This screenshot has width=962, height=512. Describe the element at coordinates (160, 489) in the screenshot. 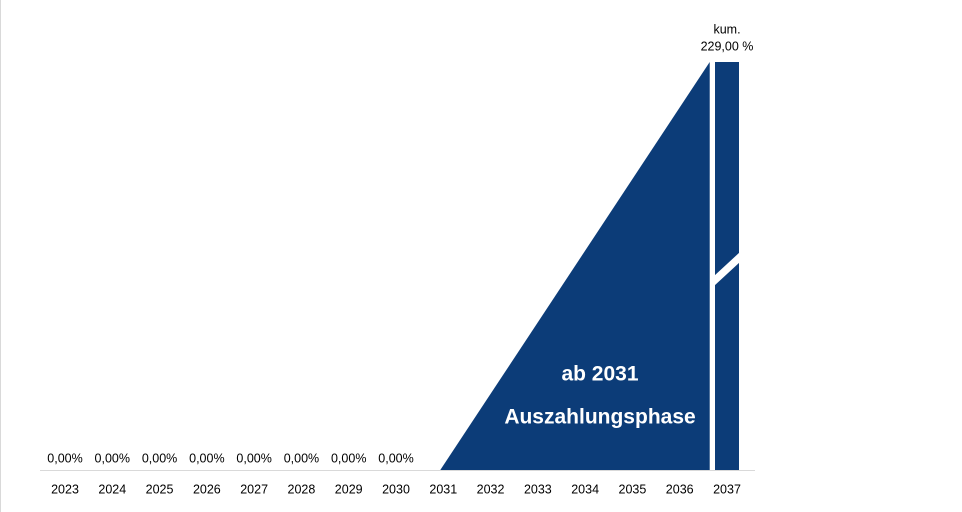

I see `x-tick-label: 2025` at that location.